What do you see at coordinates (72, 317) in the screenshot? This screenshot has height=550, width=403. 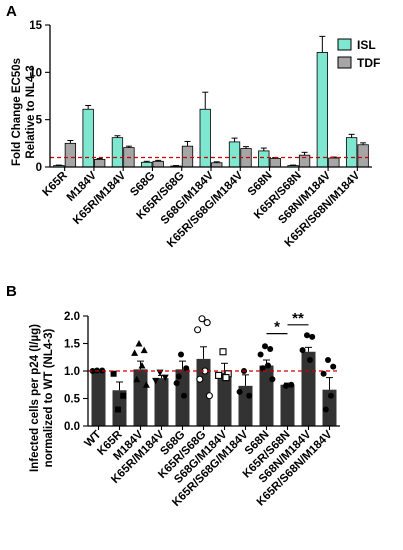 I see `b-ytick-label: 2.0` at bounding box center [72, 317].